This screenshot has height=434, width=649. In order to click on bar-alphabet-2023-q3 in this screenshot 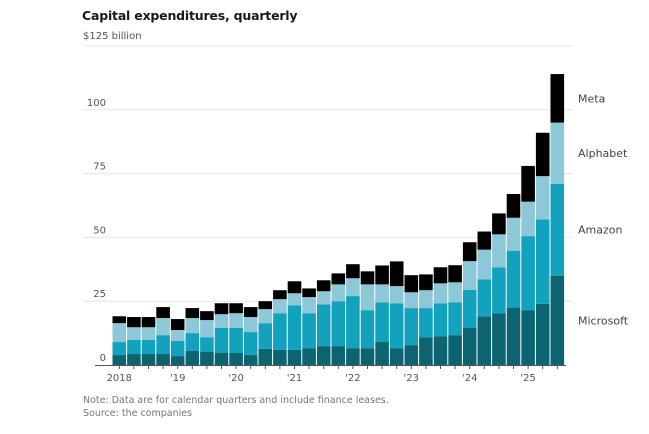, I will do `click(440, 293)`.